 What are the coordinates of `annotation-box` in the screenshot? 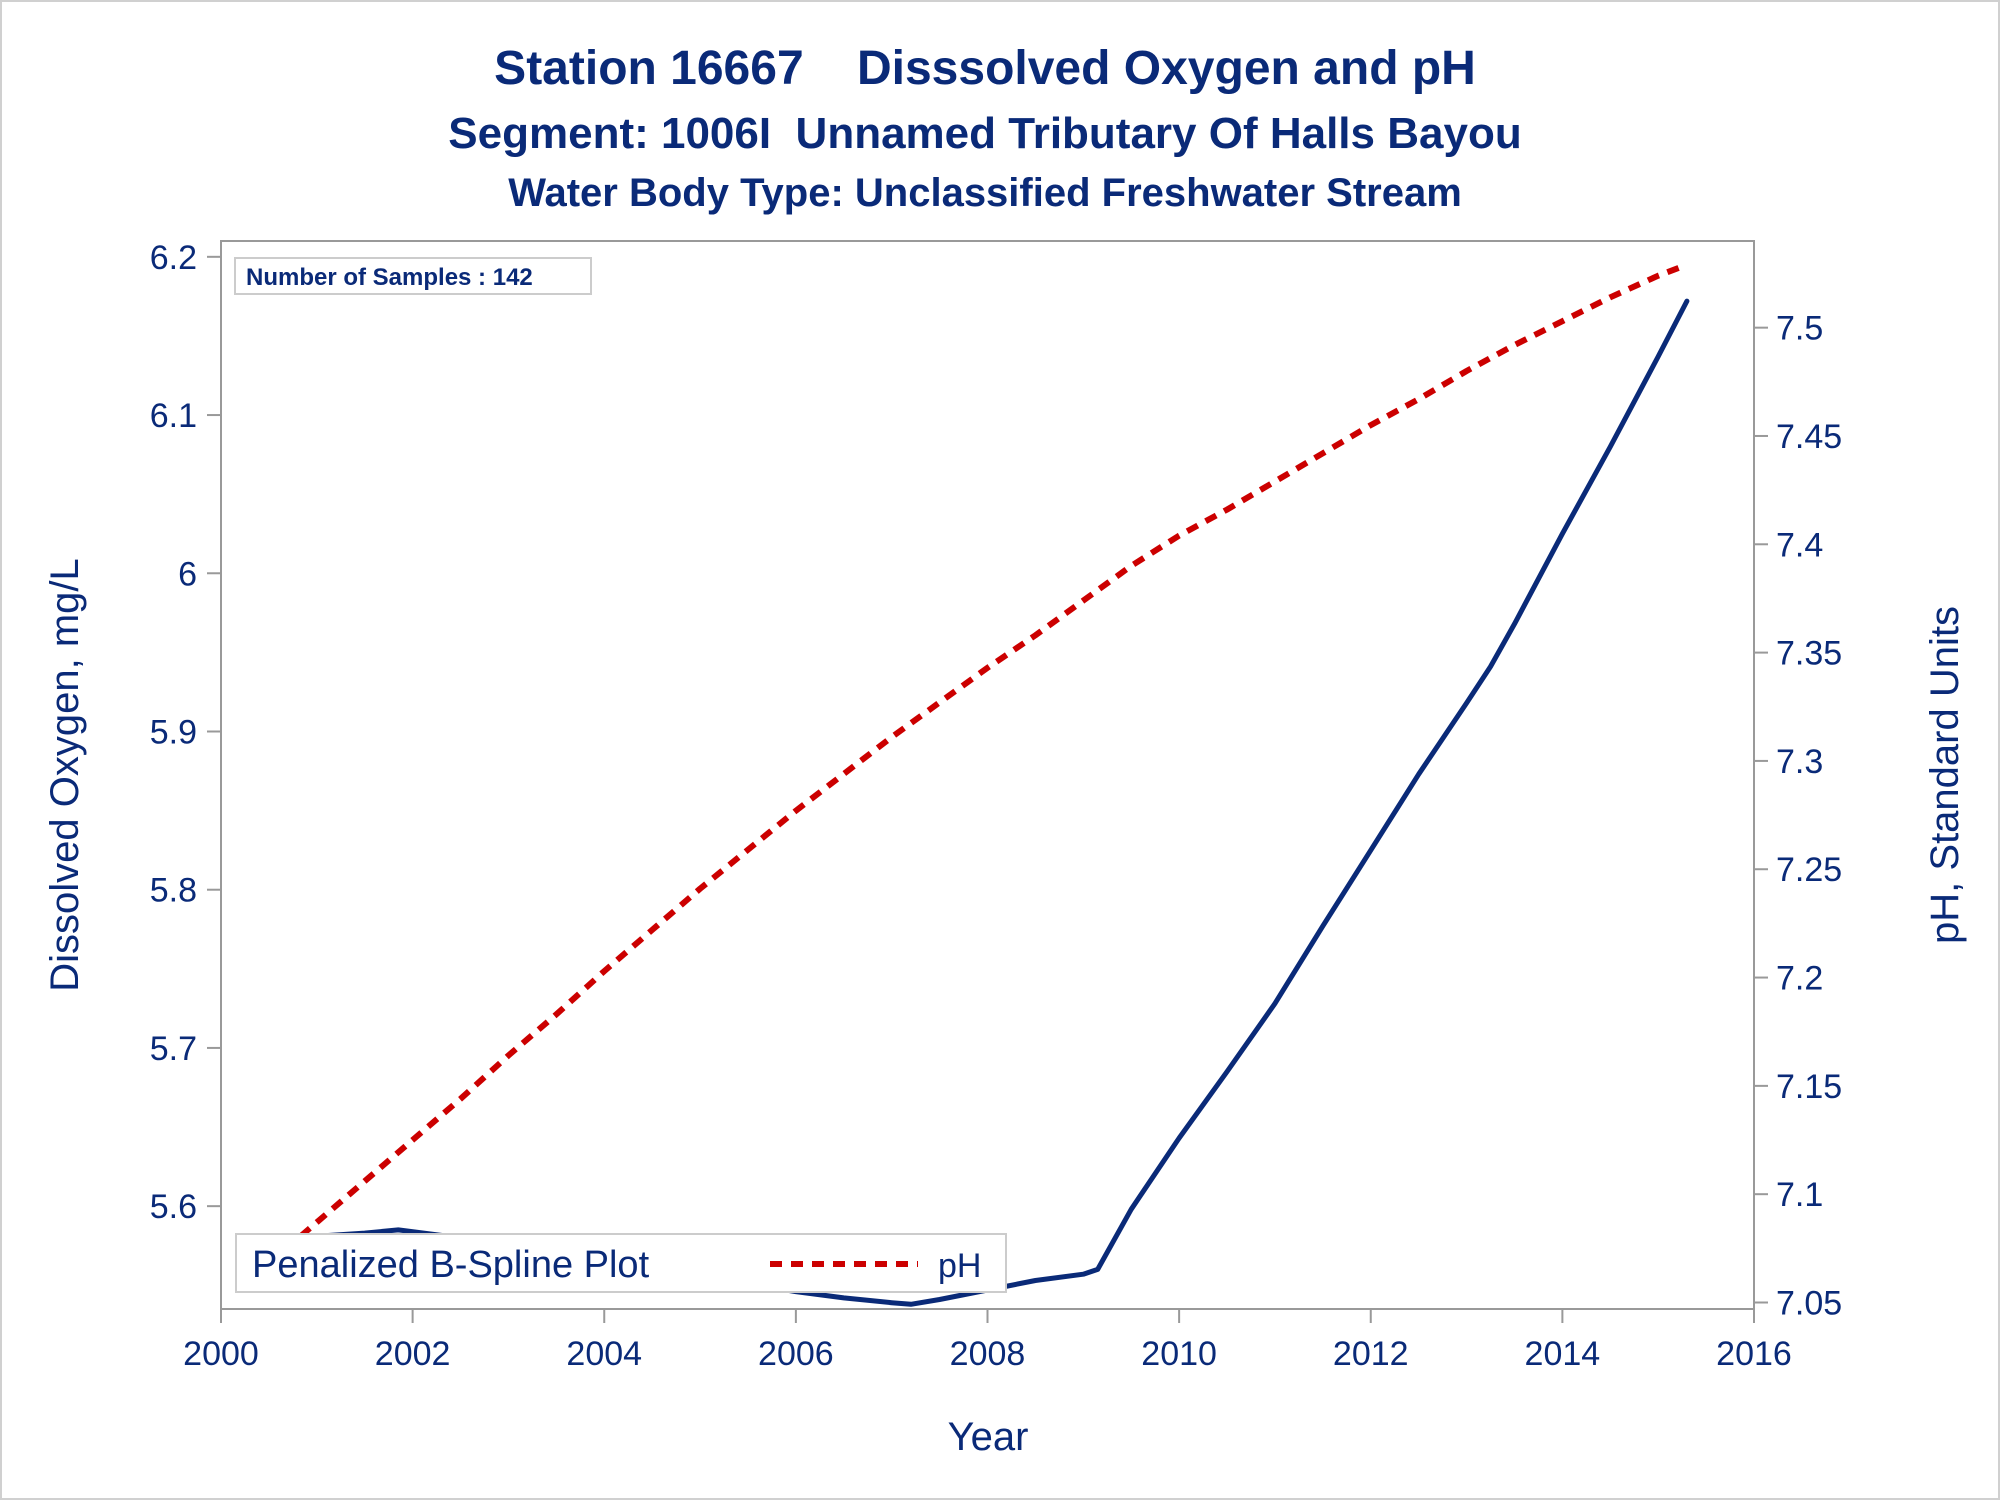 It's located at (413, 276).